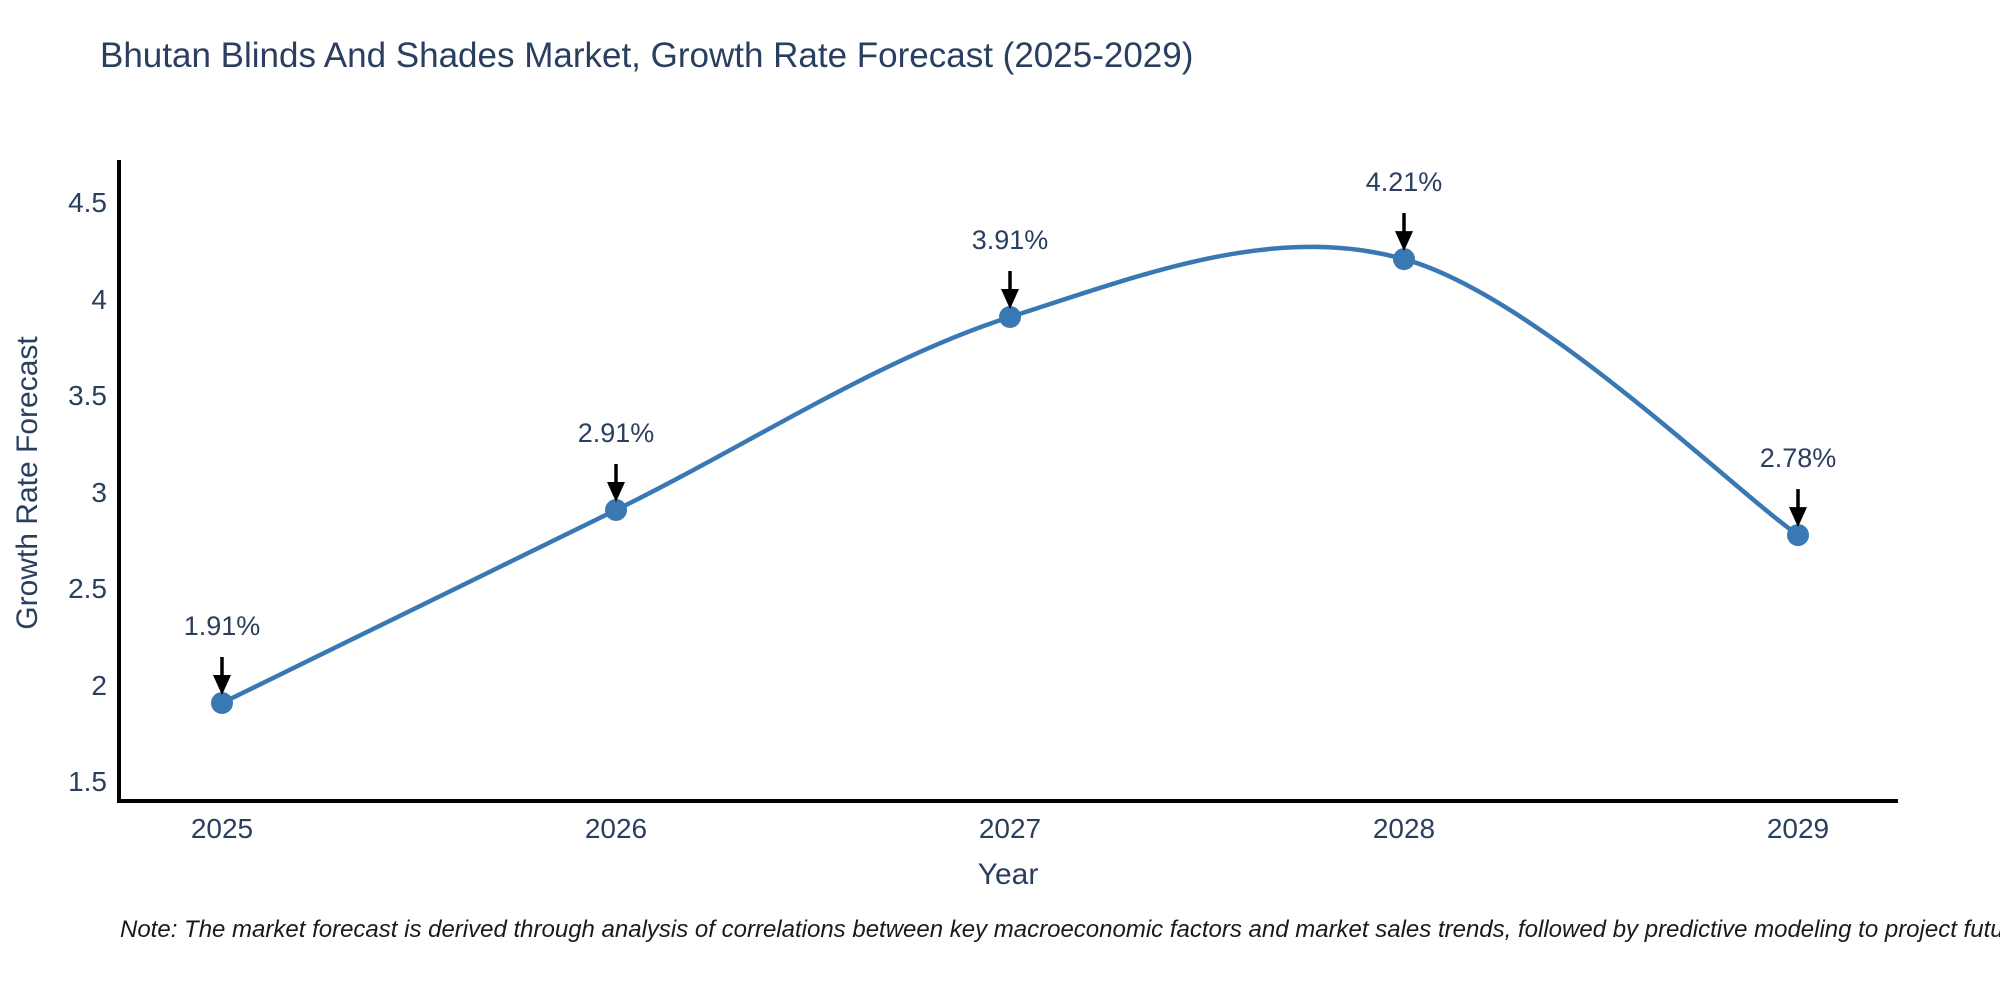 Image resolution: width=2000 pixels, height=1000 pixels. What do you see at coordinates (87, 203) in the screenshot?
I see `y-tick-label-4.5: 4.5` at bounding box center [87, 203].